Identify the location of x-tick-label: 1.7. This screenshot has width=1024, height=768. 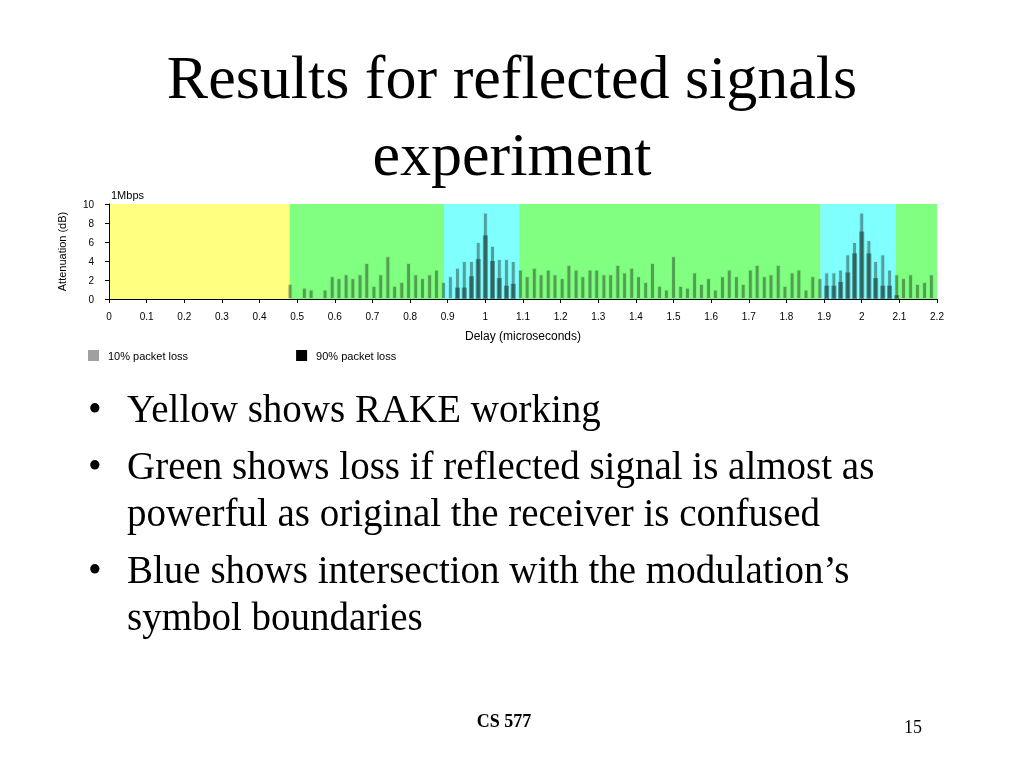
(749, 316).